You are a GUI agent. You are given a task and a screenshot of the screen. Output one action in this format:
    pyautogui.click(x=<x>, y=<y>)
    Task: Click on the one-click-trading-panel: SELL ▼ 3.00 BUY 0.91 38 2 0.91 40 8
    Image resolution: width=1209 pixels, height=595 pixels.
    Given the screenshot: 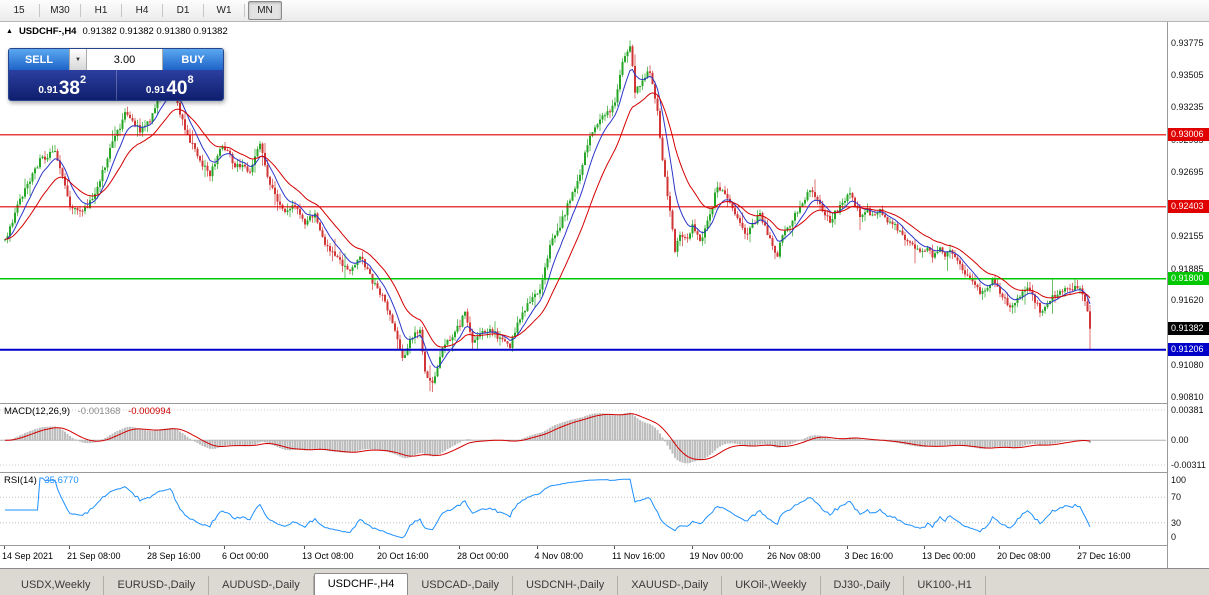 What is the action you would take?
    pyautogui.click(x=116, y=74)
    